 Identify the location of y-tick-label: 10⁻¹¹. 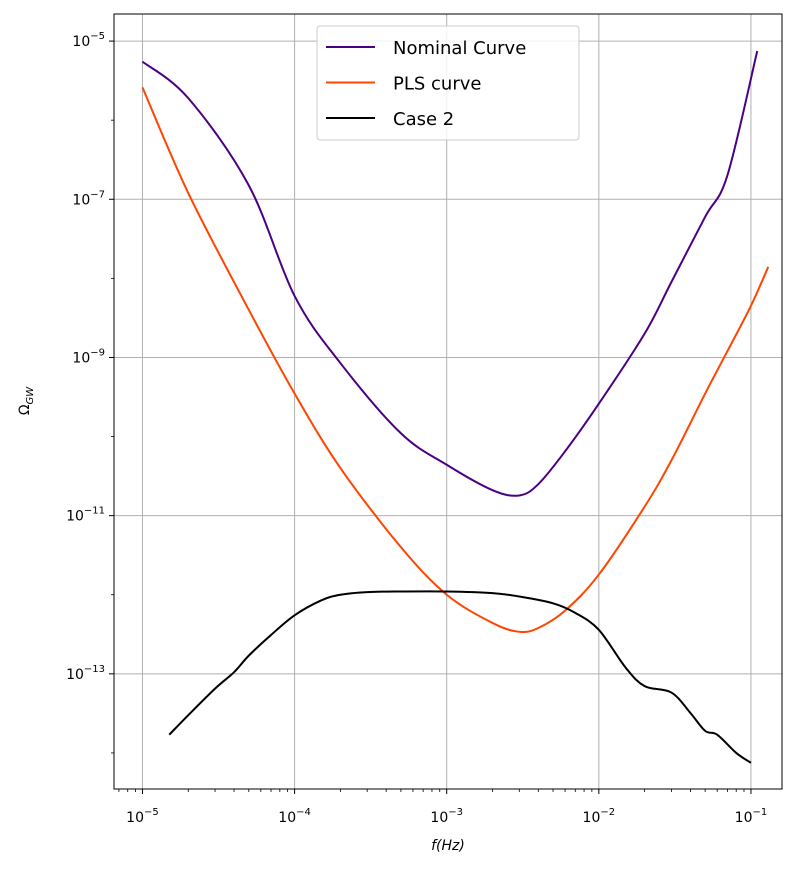
(85, 515).